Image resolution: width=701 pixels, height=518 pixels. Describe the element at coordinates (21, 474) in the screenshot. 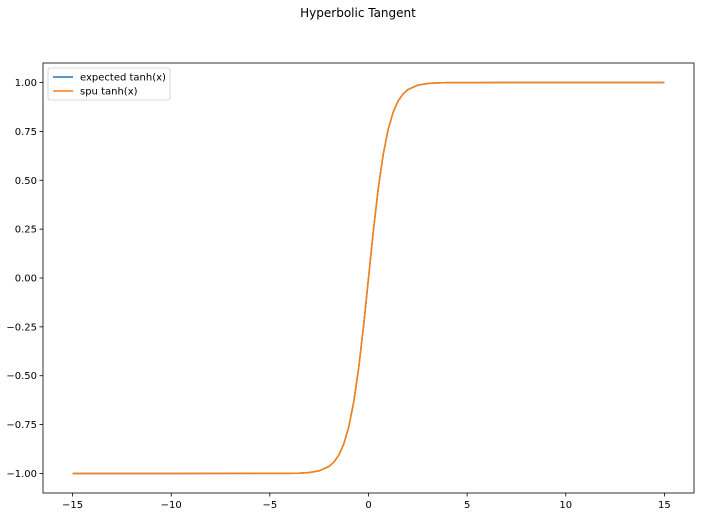

I see `y-tick-label: −1.00` at that location.